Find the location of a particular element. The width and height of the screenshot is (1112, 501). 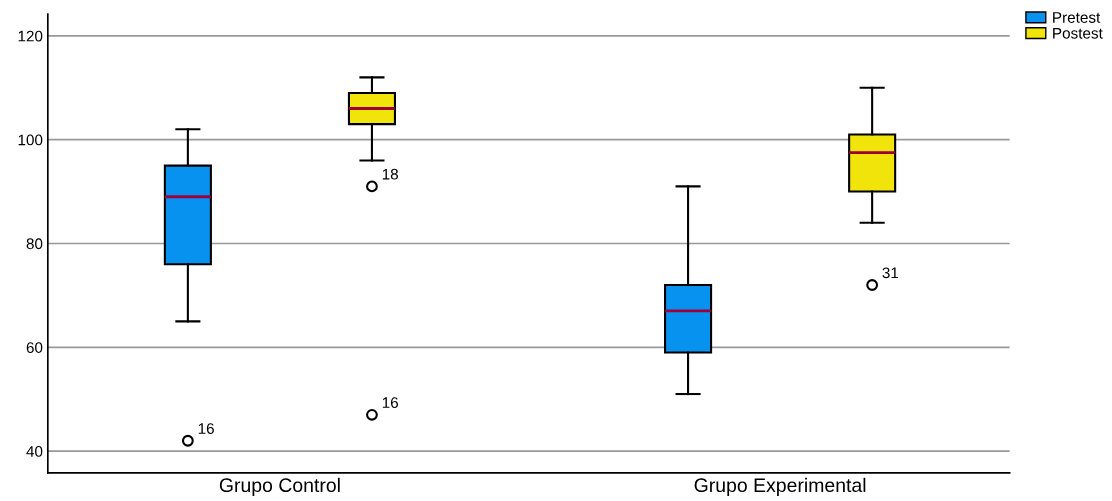

y-tick-label: 120 is located at coordinates (30, 36).